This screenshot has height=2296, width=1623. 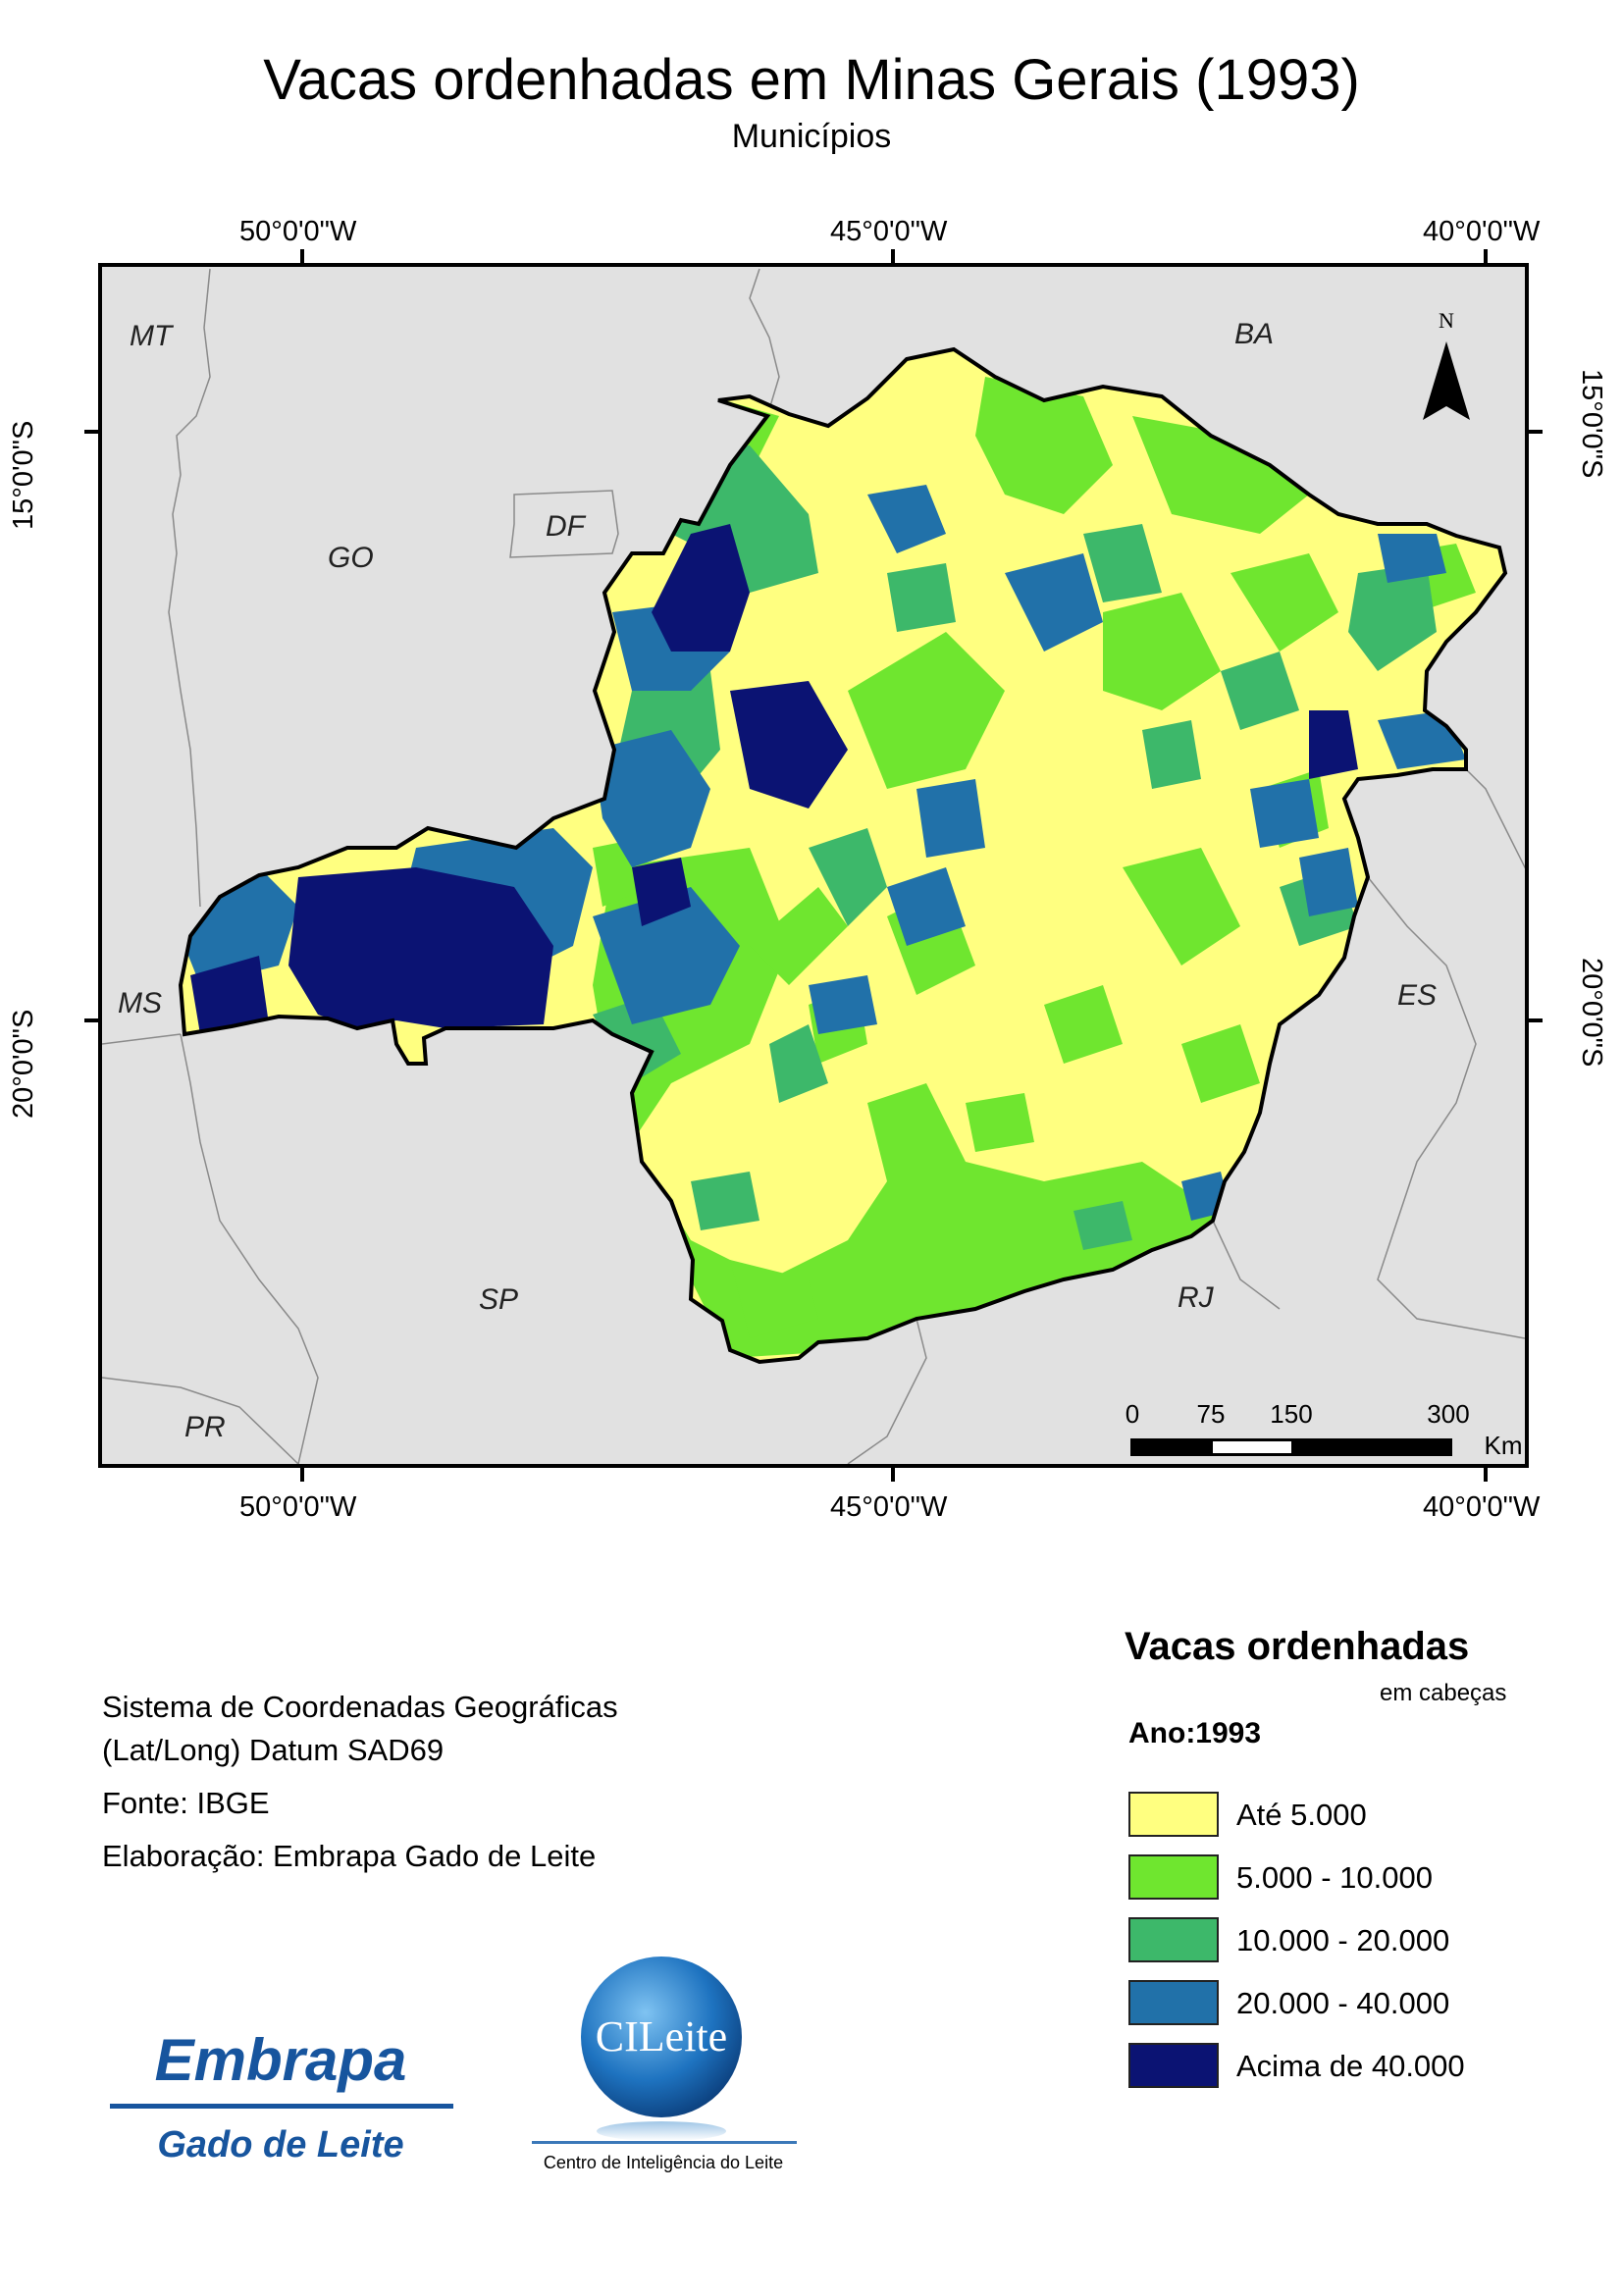 What do you see at coordinates (1482, 1507) in the screenshot?
I see `lon-label-bottom-40w: 40°0'0"W` at bounding box center [1482, 1507].